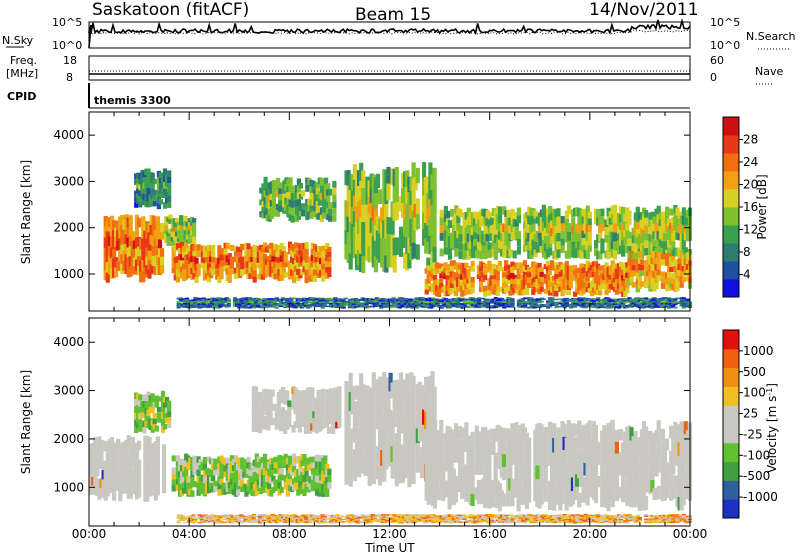 Image resolution: width=800 pixels, height=554 pixels. Describe the element at coordinates (68, 228) in the screenshot. I see `y-tick-label: 2000` at that location.